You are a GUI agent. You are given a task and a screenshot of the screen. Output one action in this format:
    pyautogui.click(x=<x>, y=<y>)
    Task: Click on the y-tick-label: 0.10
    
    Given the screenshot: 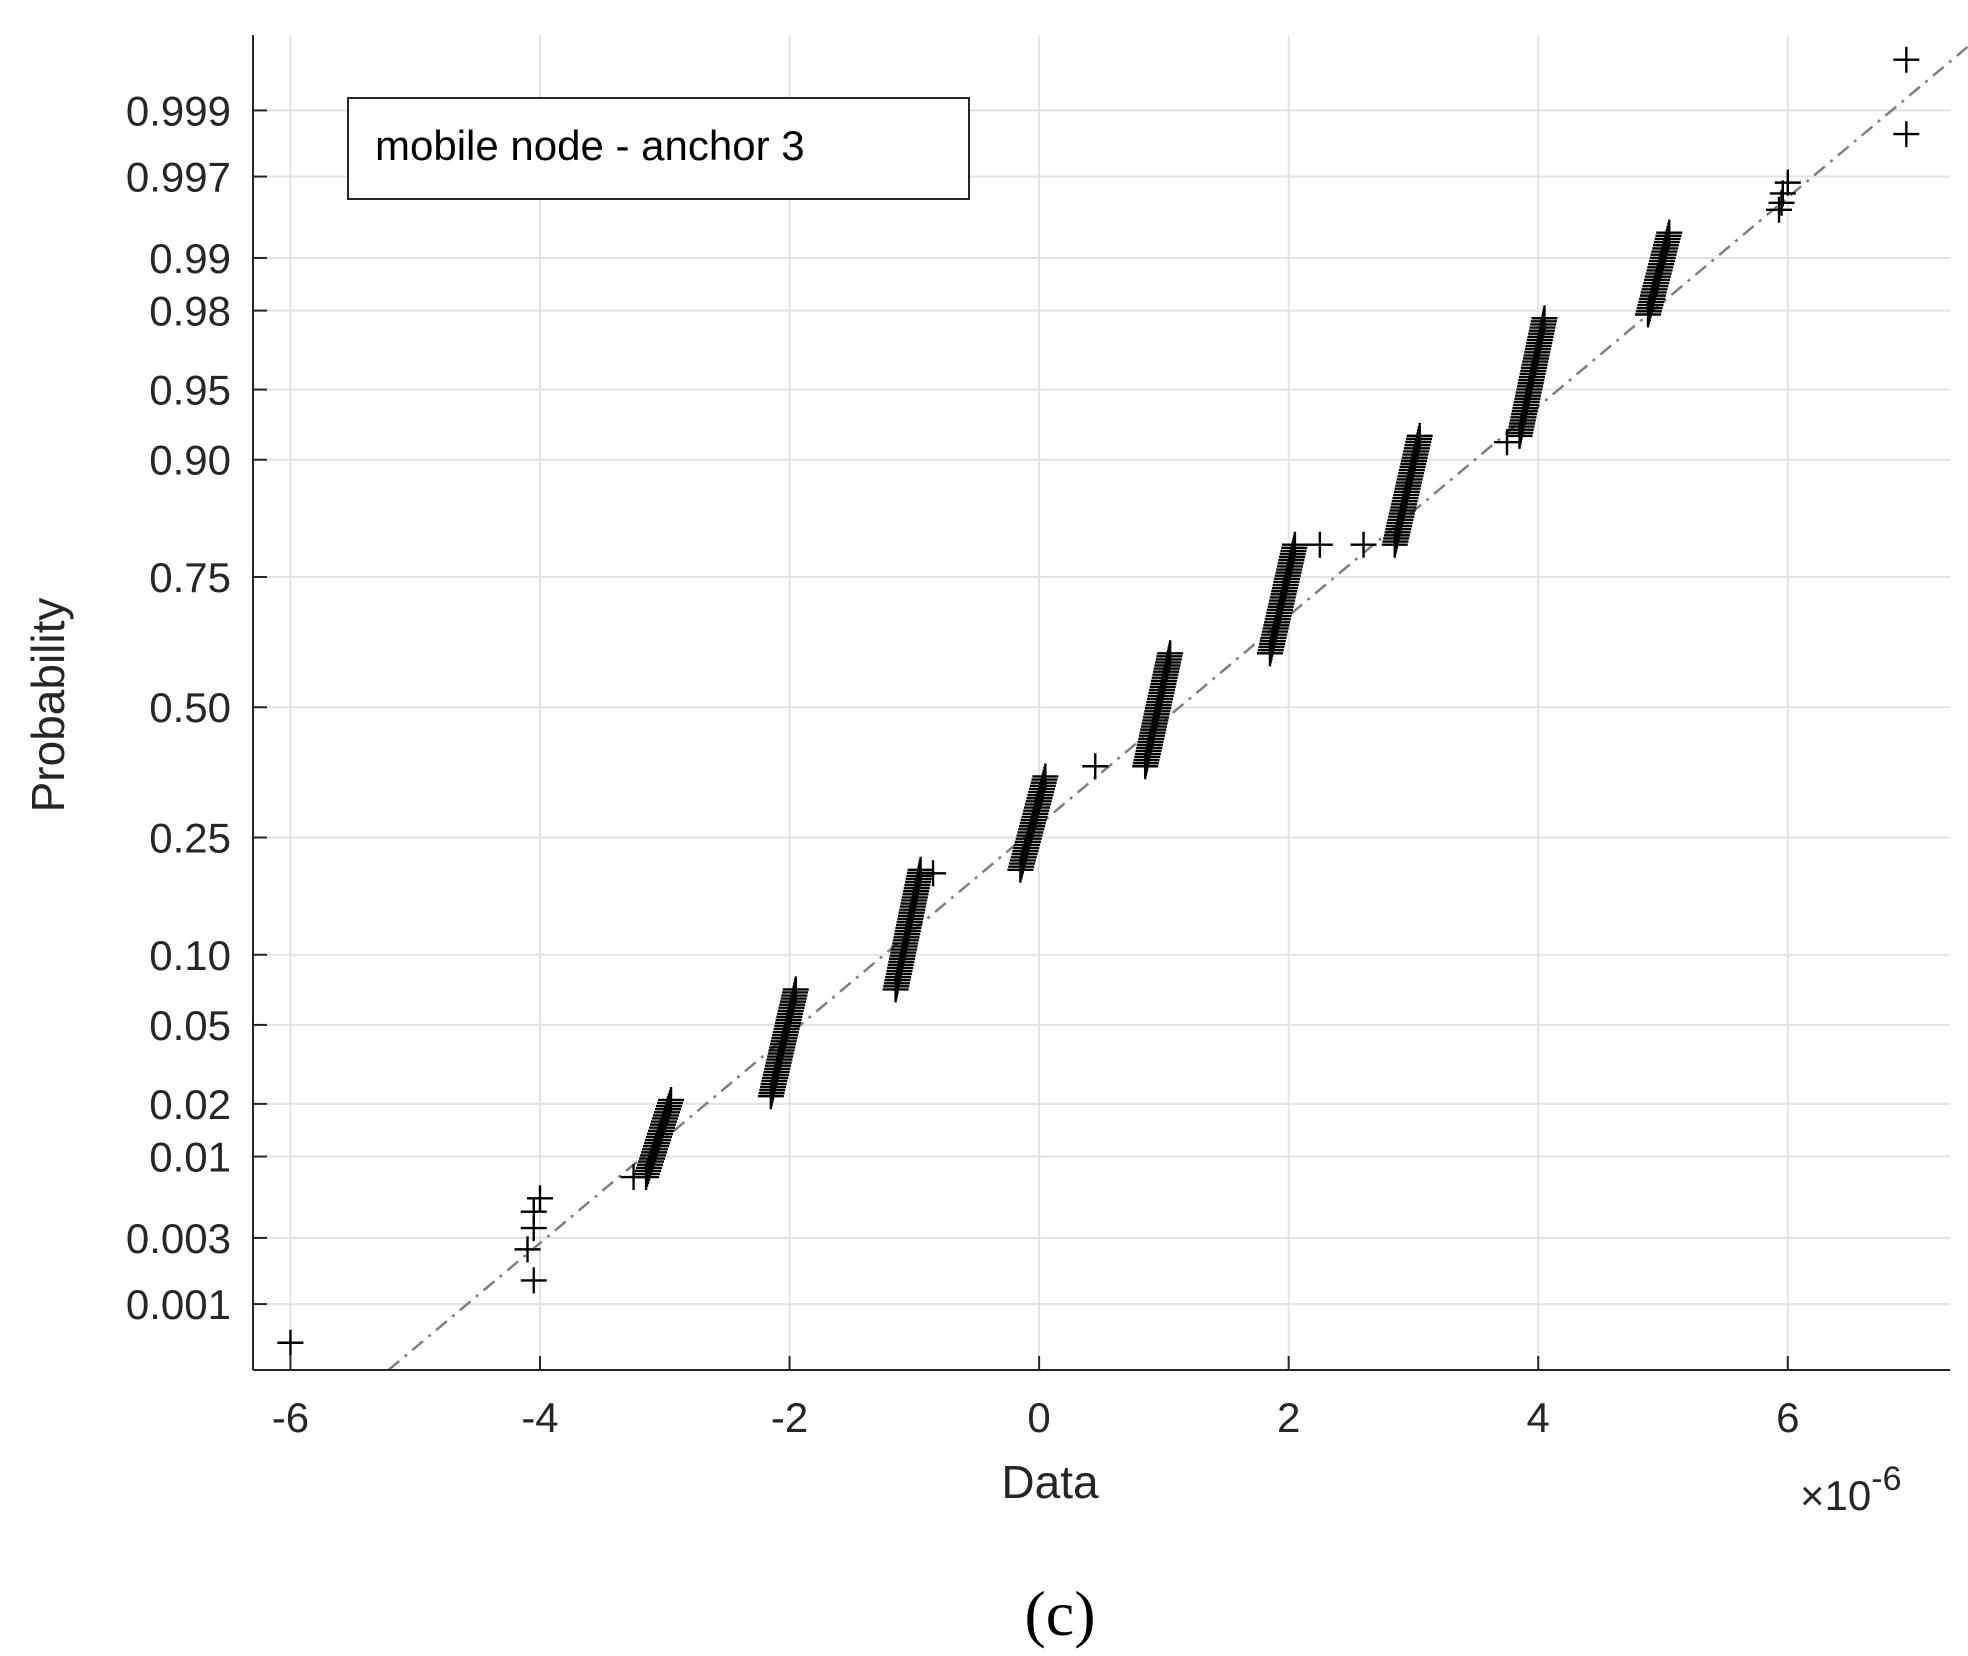 What is the action you would take?
    pyautogui.click(x=190, y=955)
    